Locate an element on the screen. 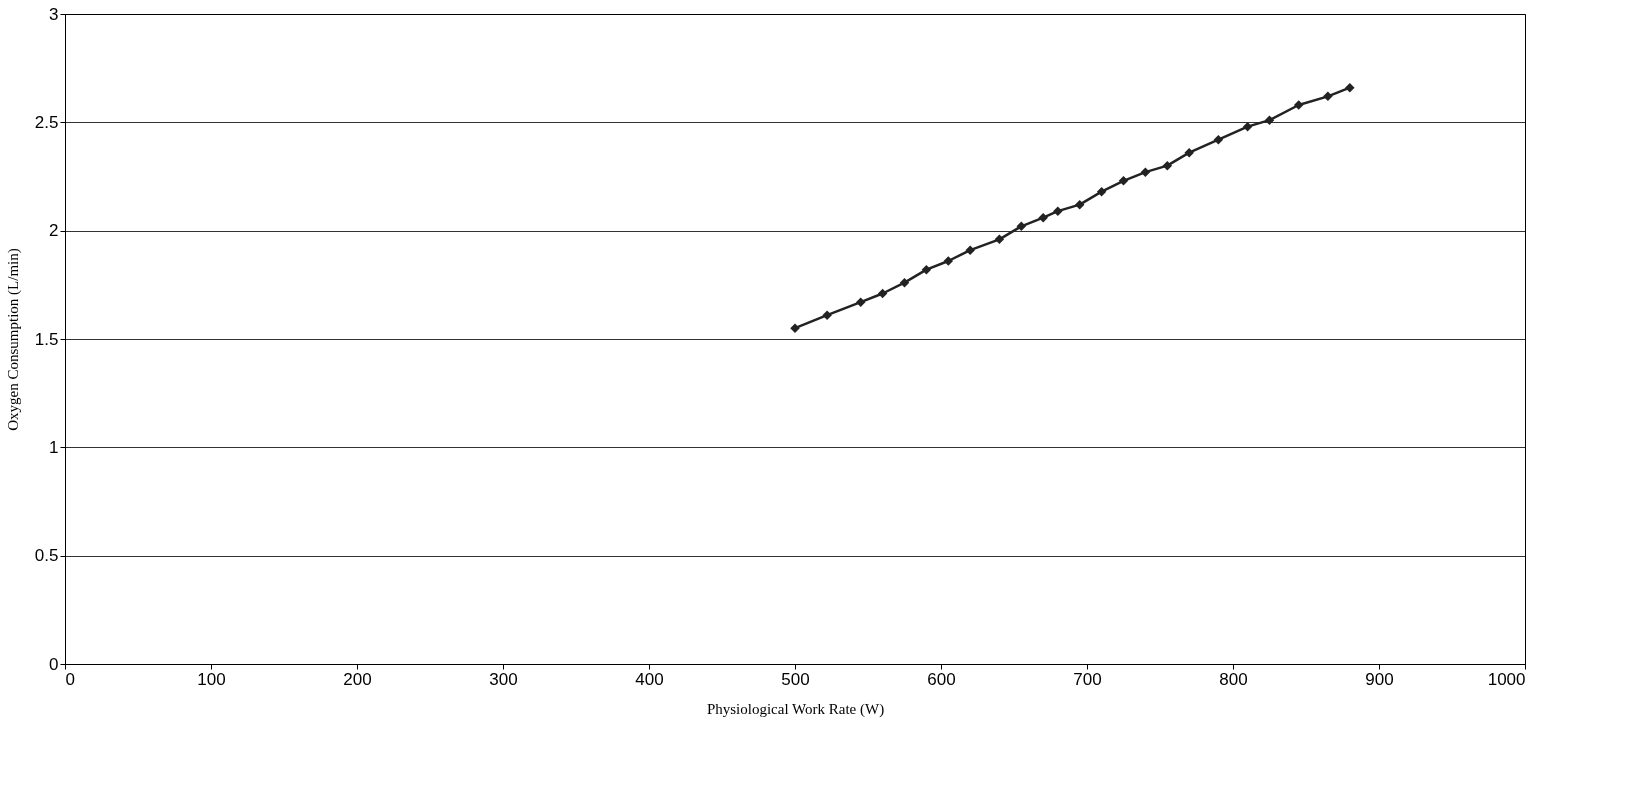 The width and height of the screenshot is (1640, 804). x-tick-label: 500 is located at coordinates (795, 679).